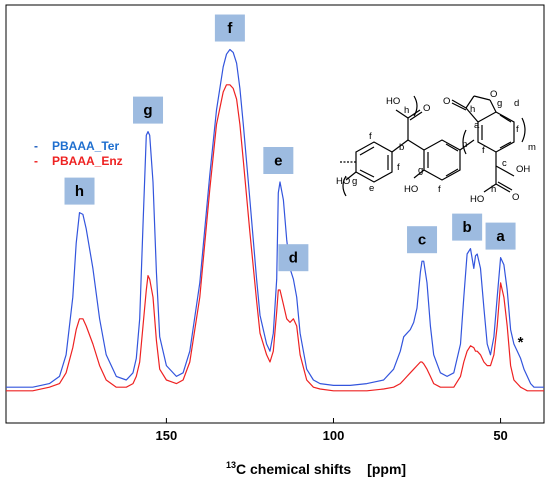  I want to click on peak-label-d: d, so click(293, 258).